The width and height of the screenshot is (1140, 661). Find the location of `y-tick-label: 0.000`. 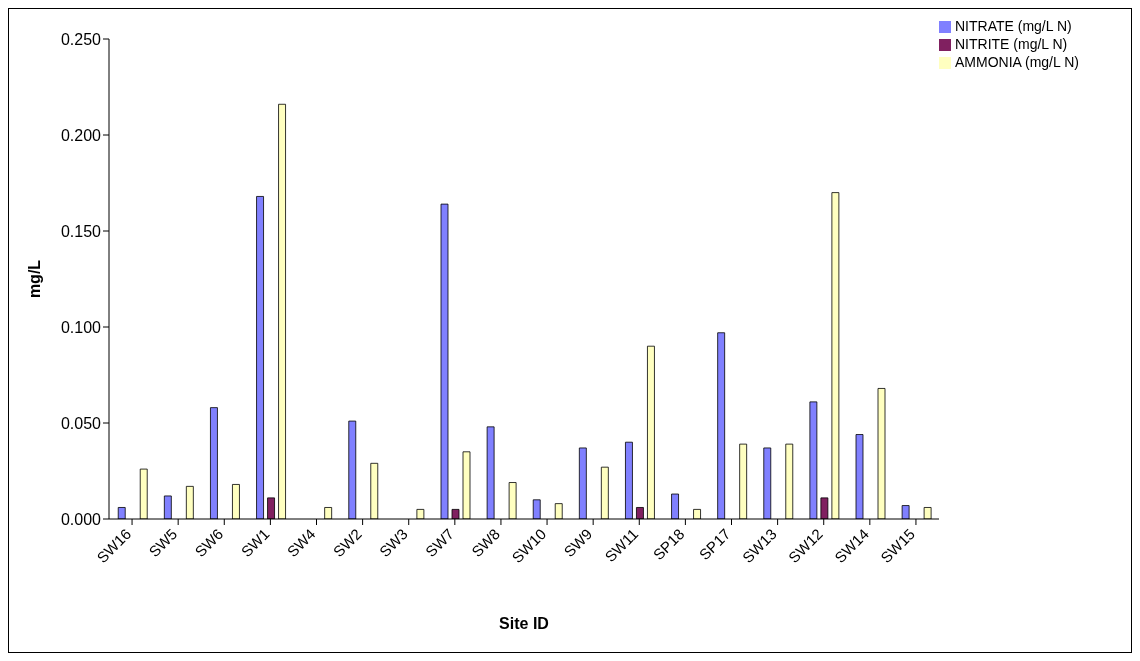

y-tick-label: 0.000 is located at coordinates (81, 519).